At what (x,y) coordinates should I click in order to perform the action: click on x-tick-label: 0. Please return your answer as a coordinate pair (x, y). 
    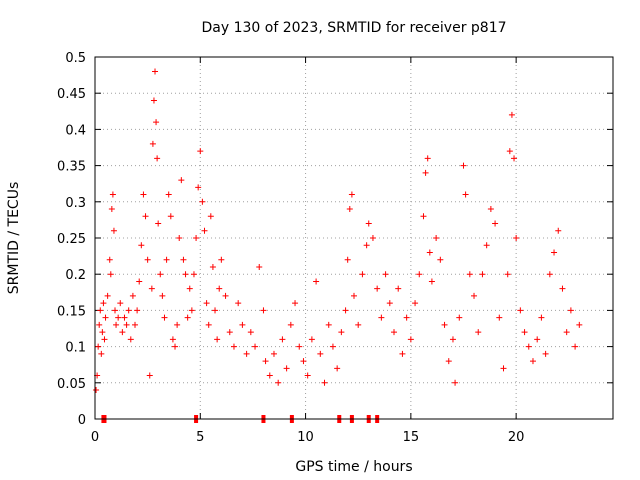
    Looking at the image, I should click on (95, 437).